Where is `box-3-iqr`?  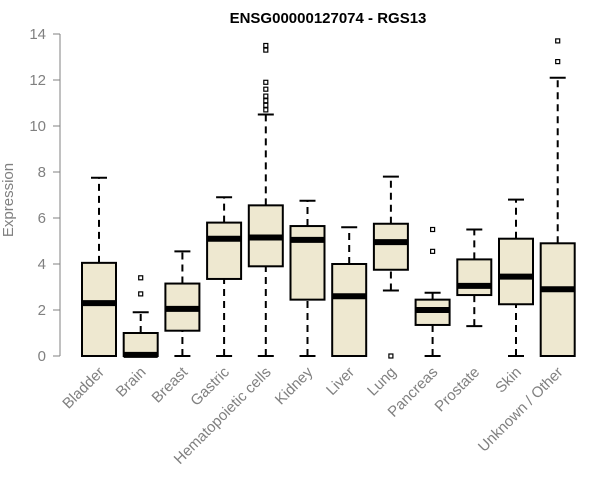
box-3-iqr is located at coordinates (224, 250).